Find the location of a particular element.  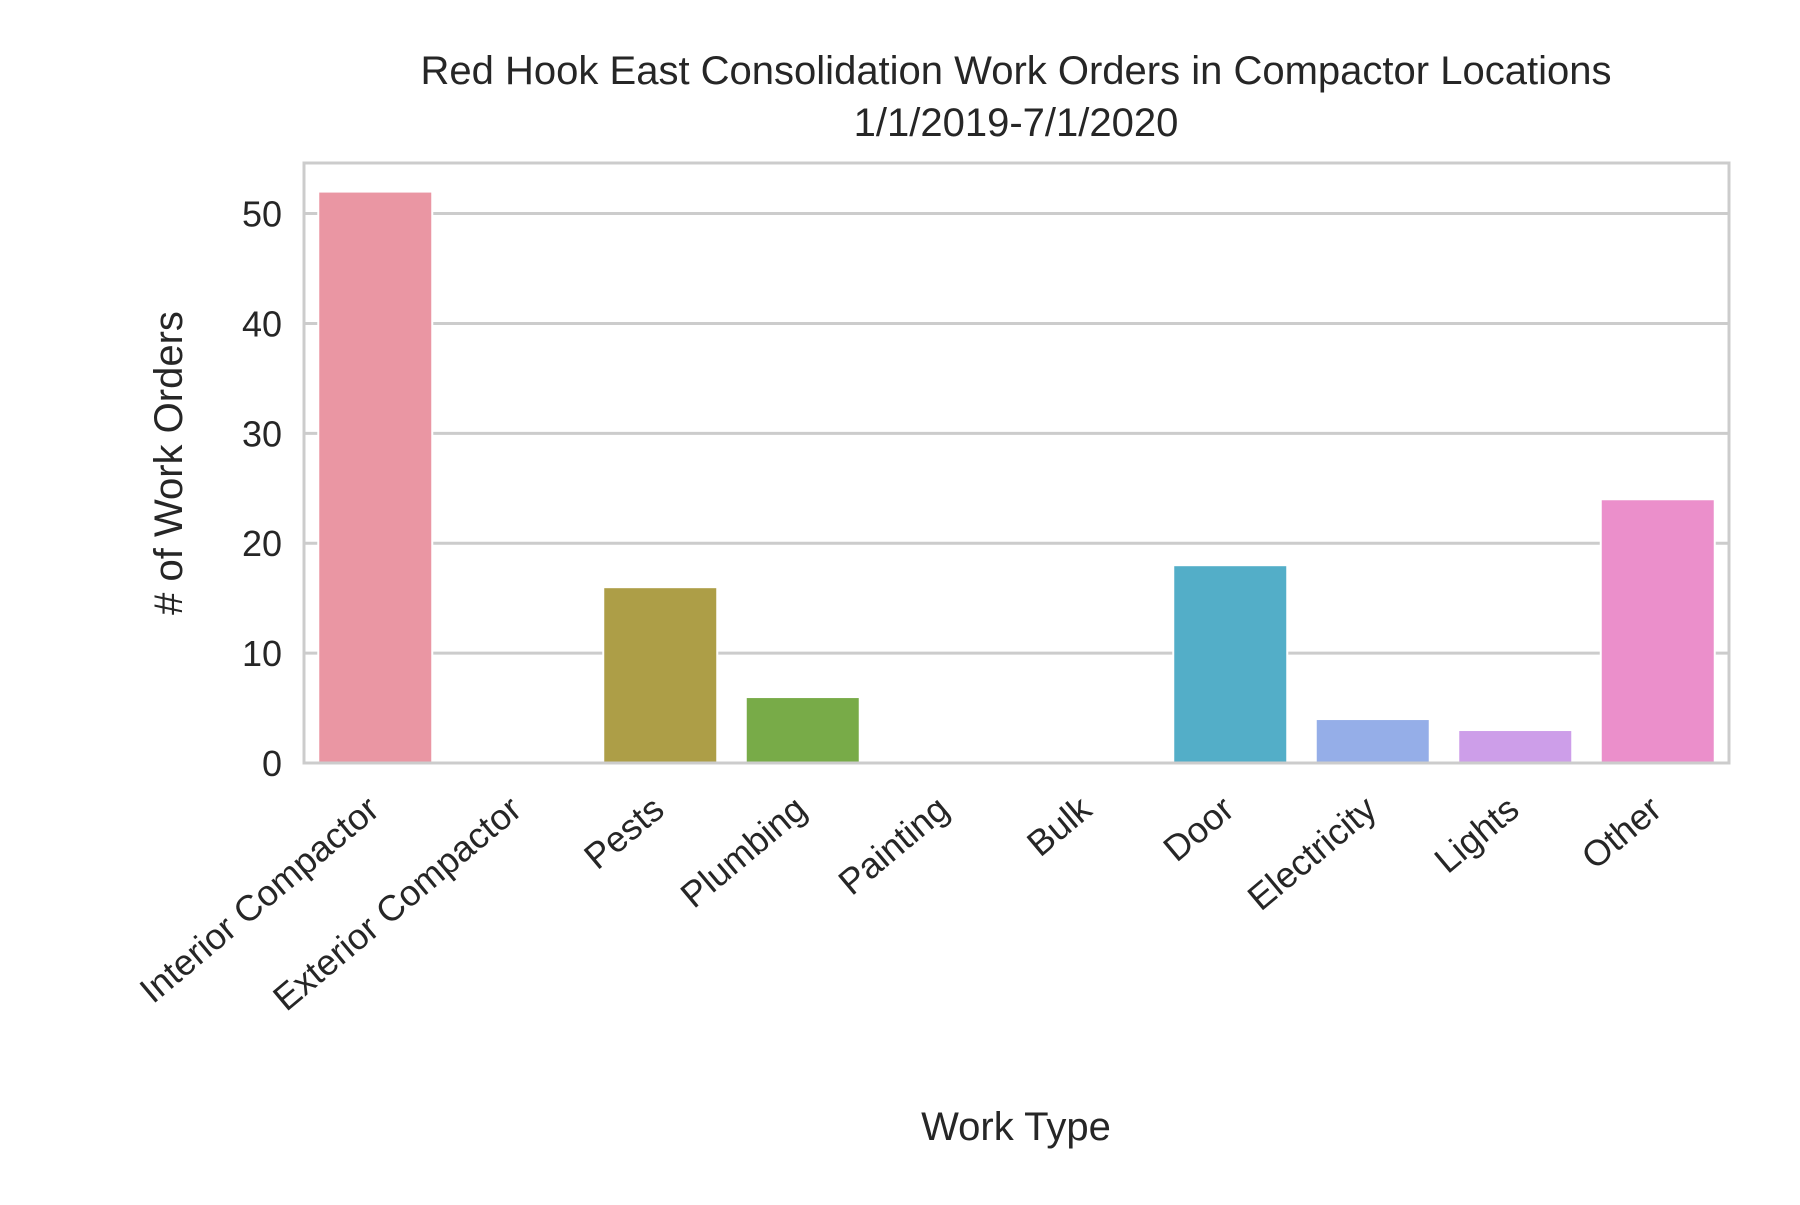

y-tick-label: 10 is located at coordinates (262, 653).